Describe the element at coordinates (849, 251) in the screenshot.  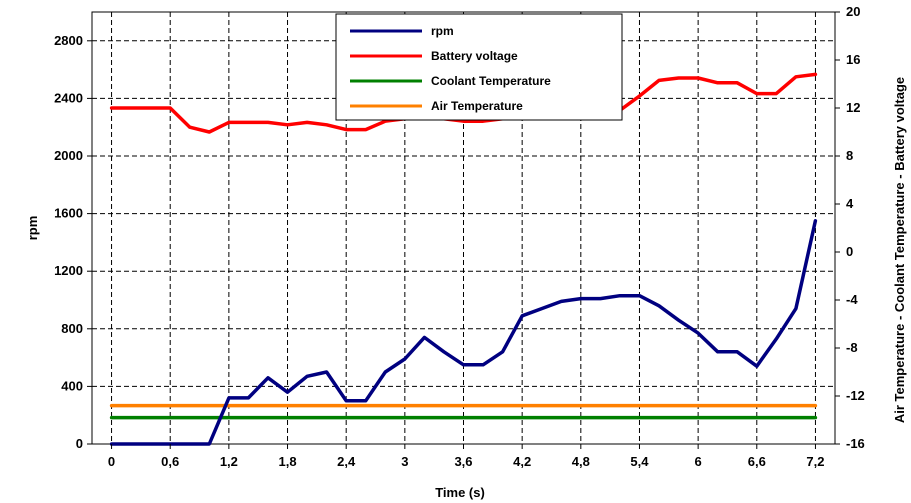
I see `right-tick-label: 0` at that location.